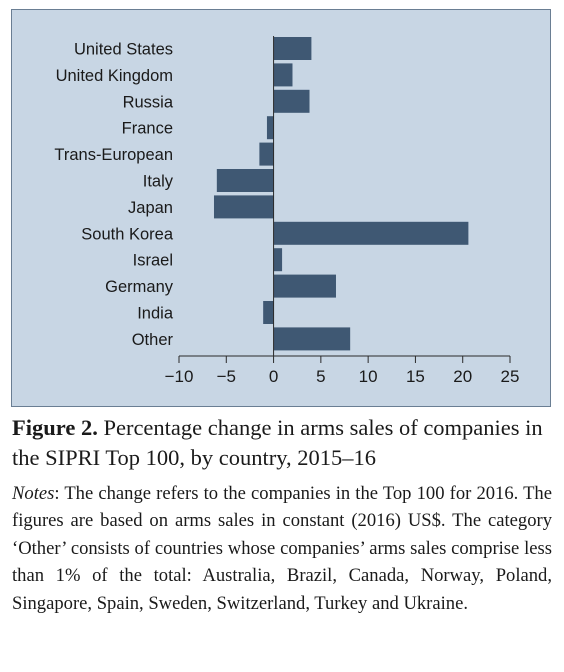  Describe the element at coordinates (153, 261) in the screenshot. I see `category-label: Israel` at that location.